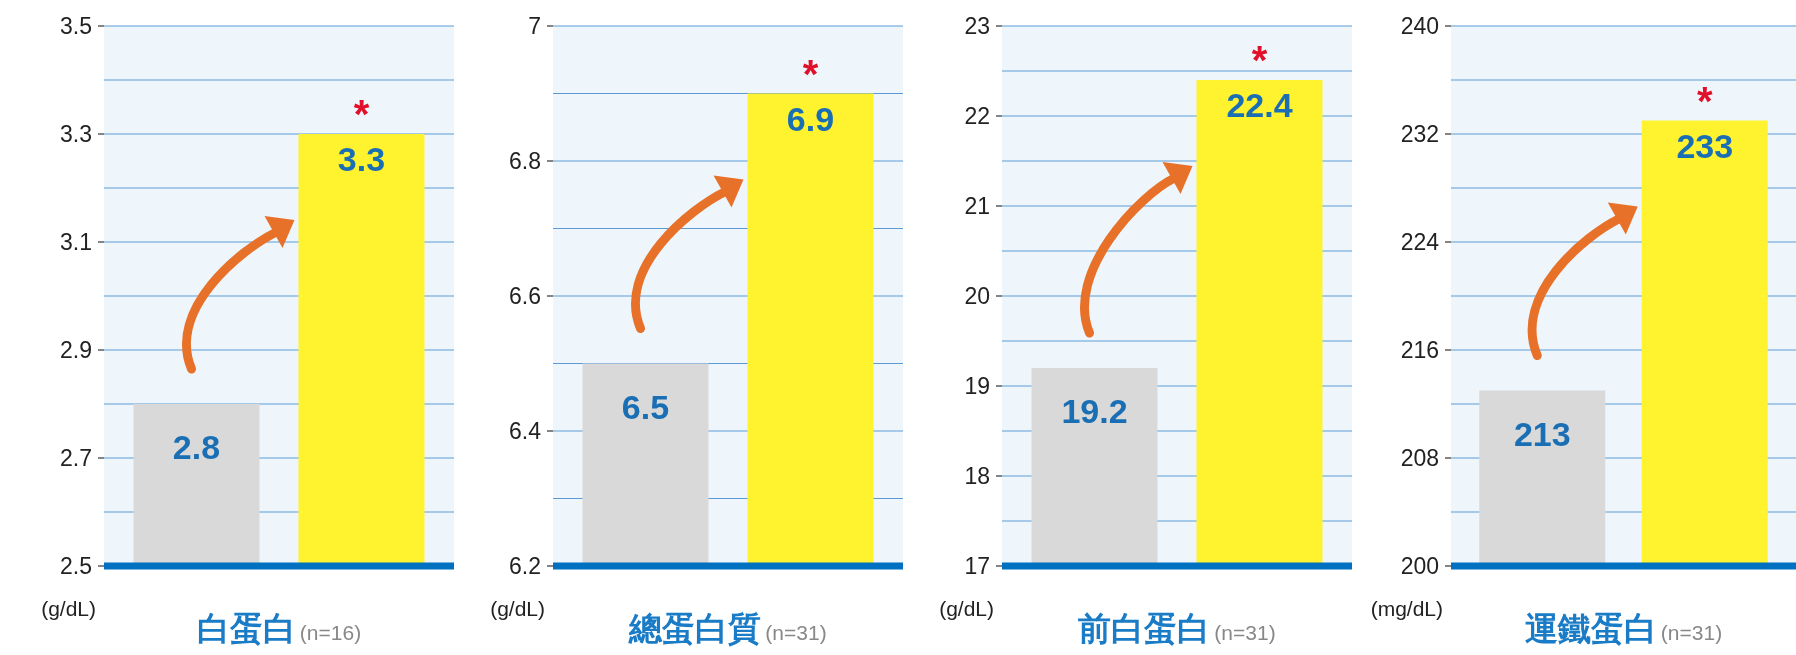 The image size is (1796, 655). I want to click on y-tick-label: 23, so click(977, 26).